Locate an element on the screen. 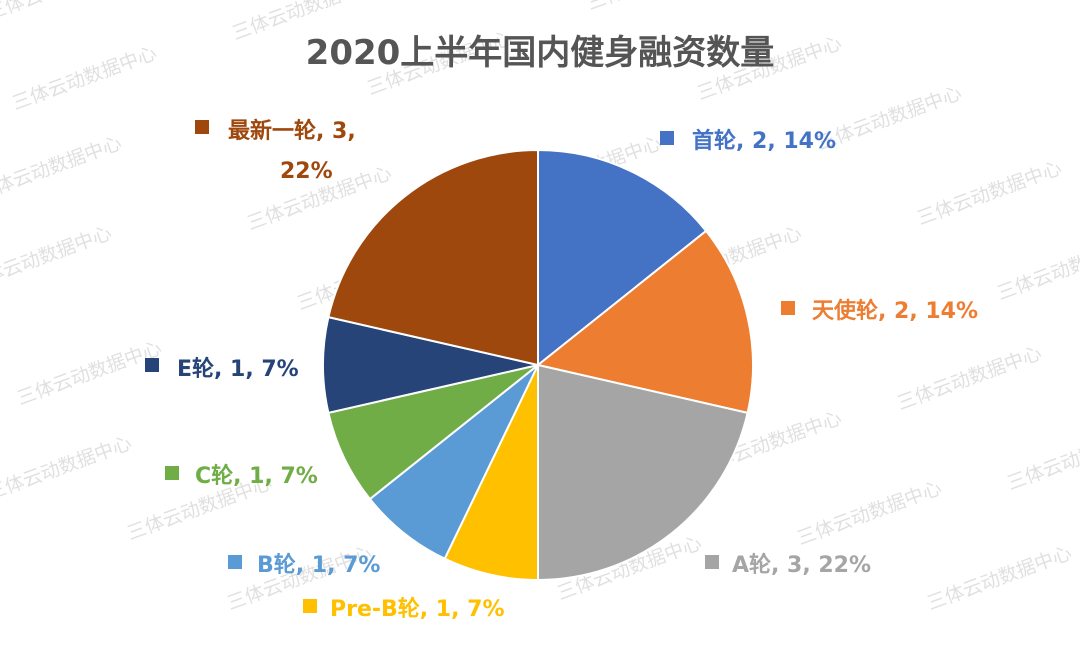 This screenshot has height=646, width=1080. data-label-4: B轮, 1, 7% is located at coordinates (318, 565).